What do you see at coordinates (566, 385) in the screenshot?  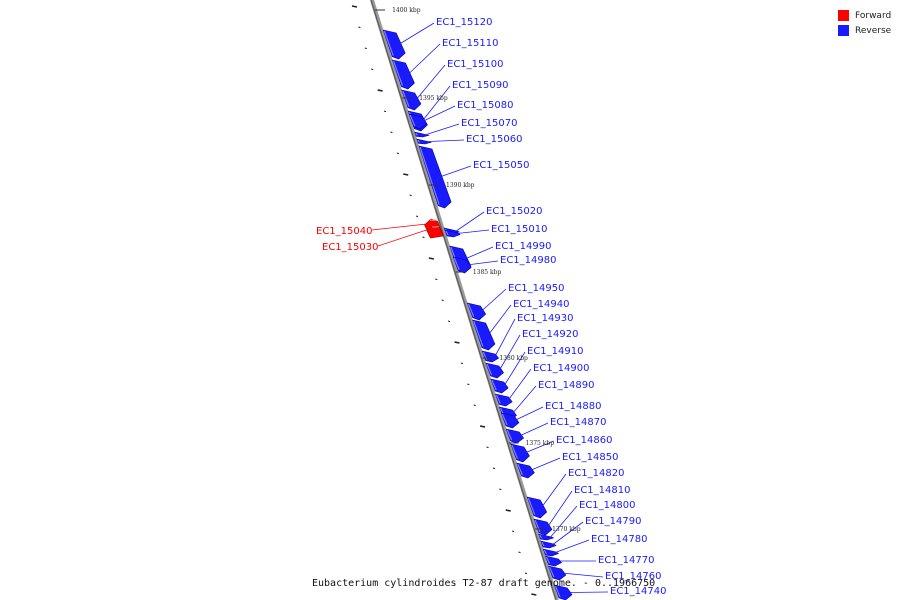 I see `gene-label: EC1_14890` at bounding box center [566, 385].